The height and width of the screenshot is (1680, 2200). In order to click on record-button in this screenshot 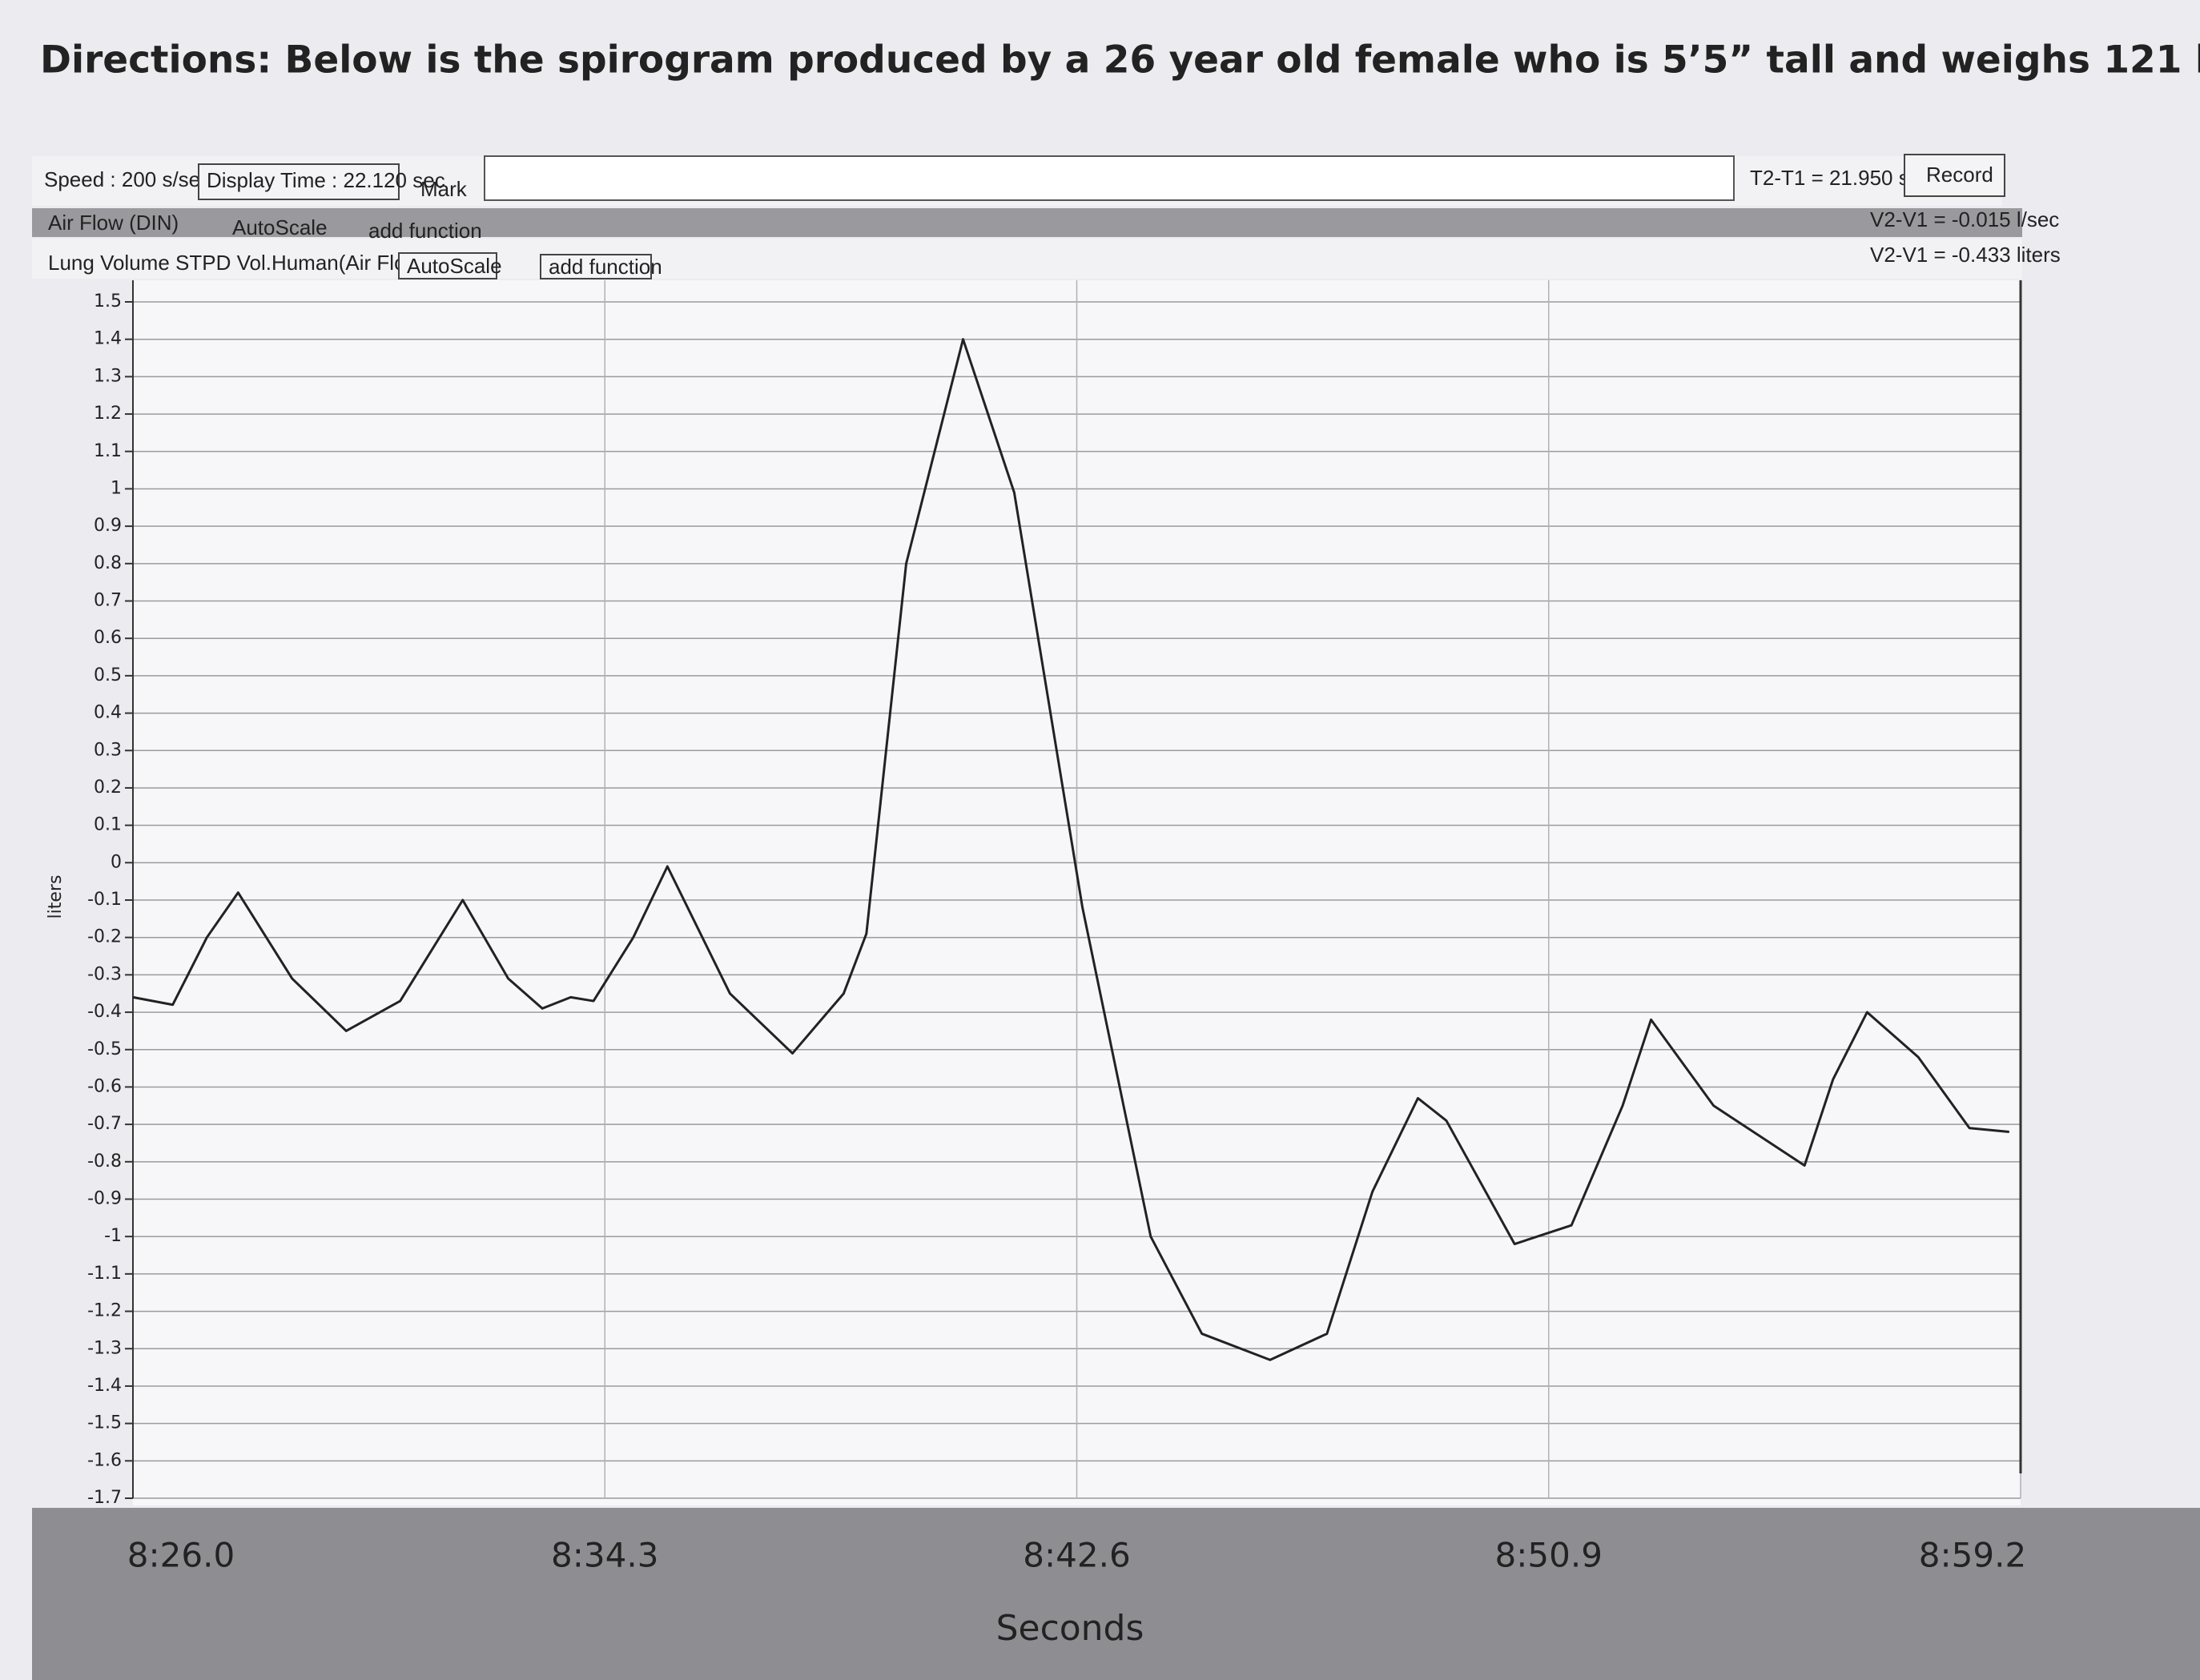, I will do `click(1954, 175)`.